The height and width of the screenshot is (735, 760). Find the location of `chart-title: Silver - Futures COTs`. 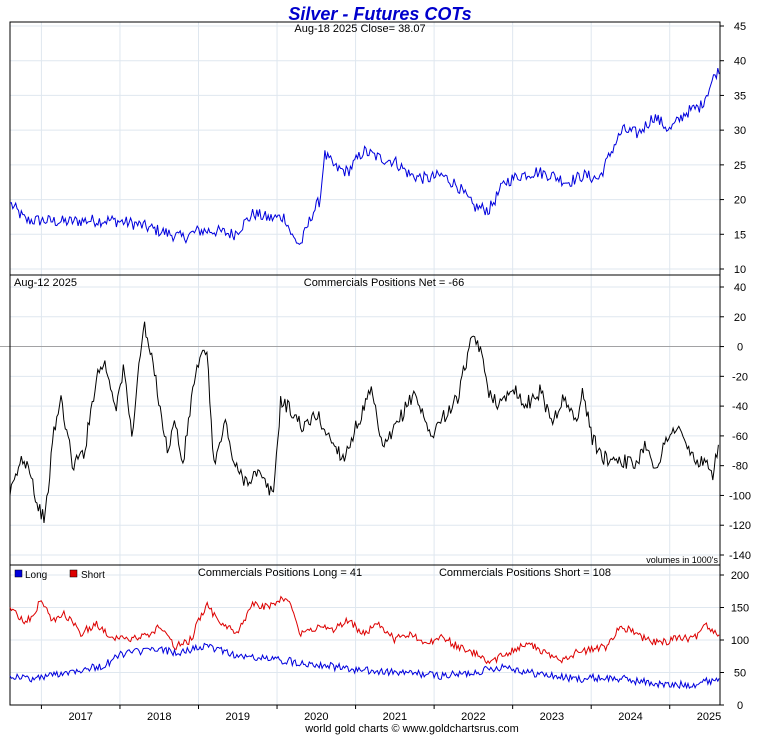

chart-title: Silver - Futures COTs is located at coordinates (379, 14).